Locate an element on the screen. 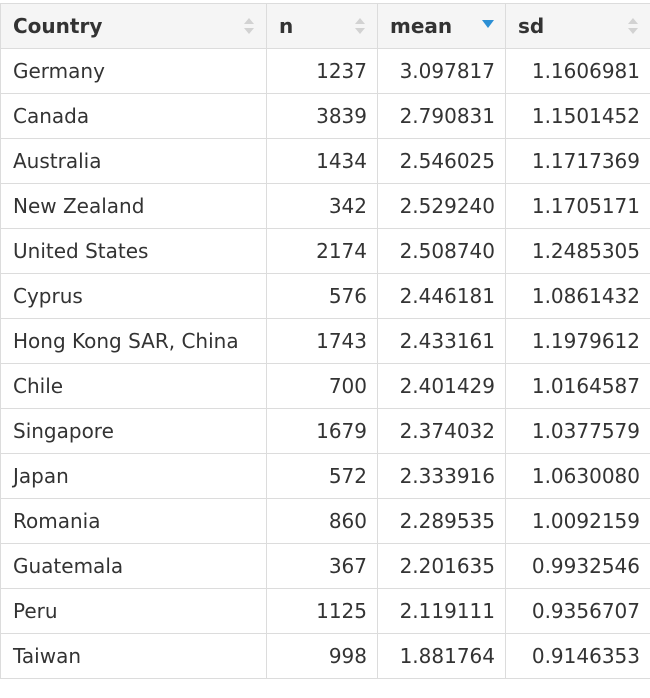  cell-mean: 2.374032 is located at coordinates (441, 431).